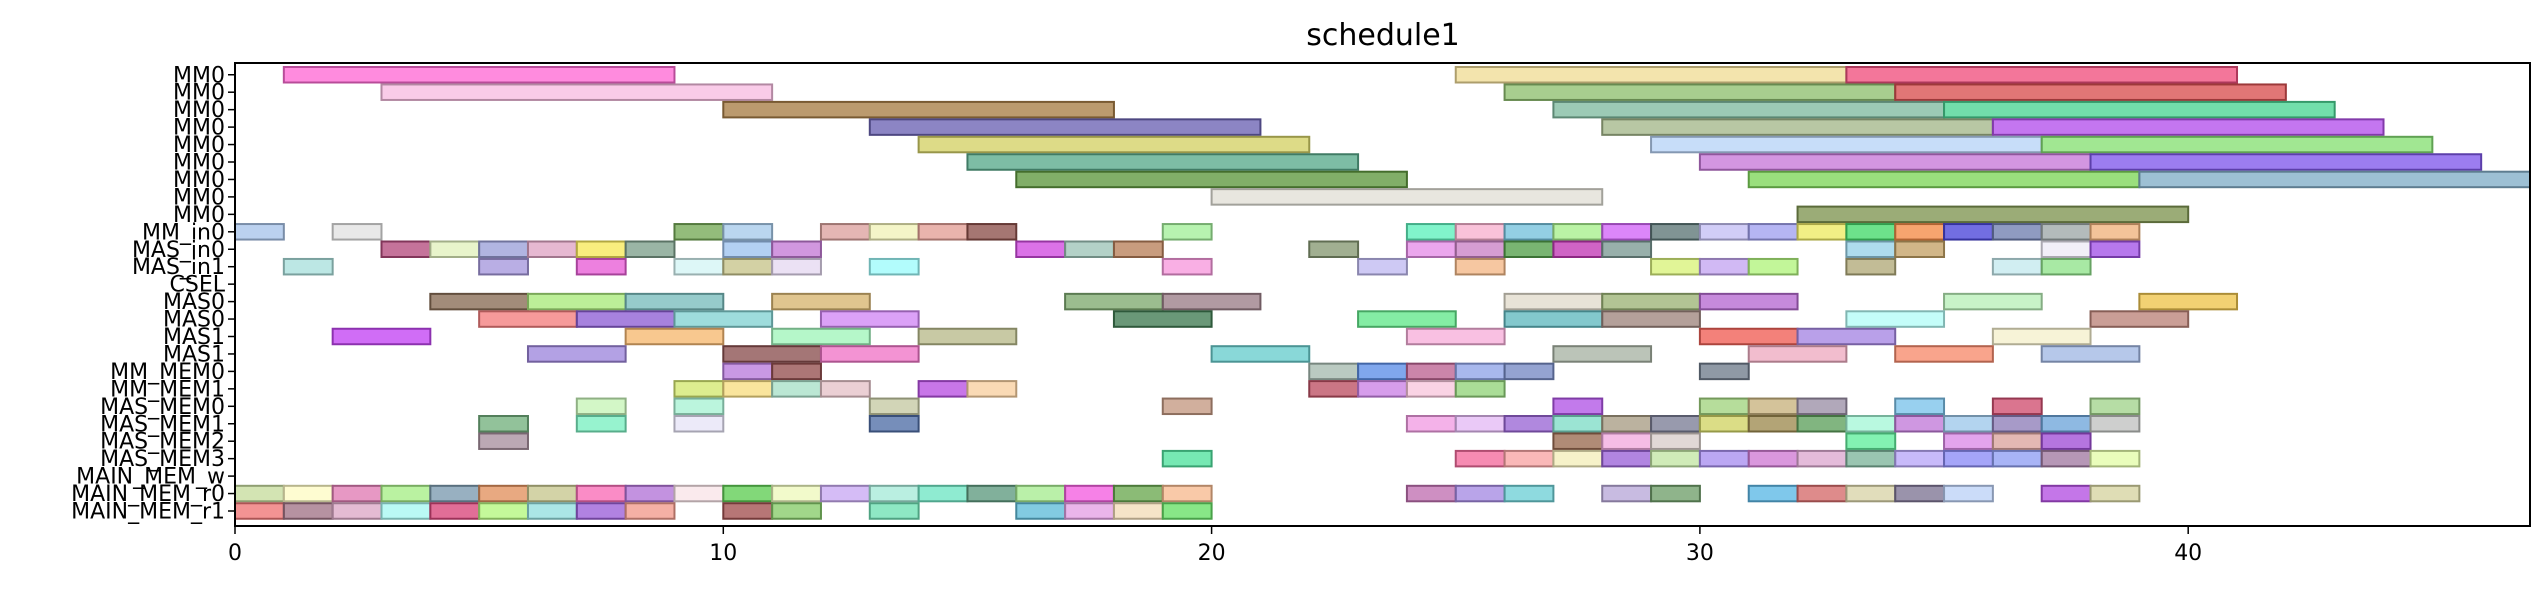 The height and width of the screenshot is (592, 2540). Describe the element at coordinates (167, 389) in the screenshot. I see `y-tick-label: MM_MEM1` at that location.